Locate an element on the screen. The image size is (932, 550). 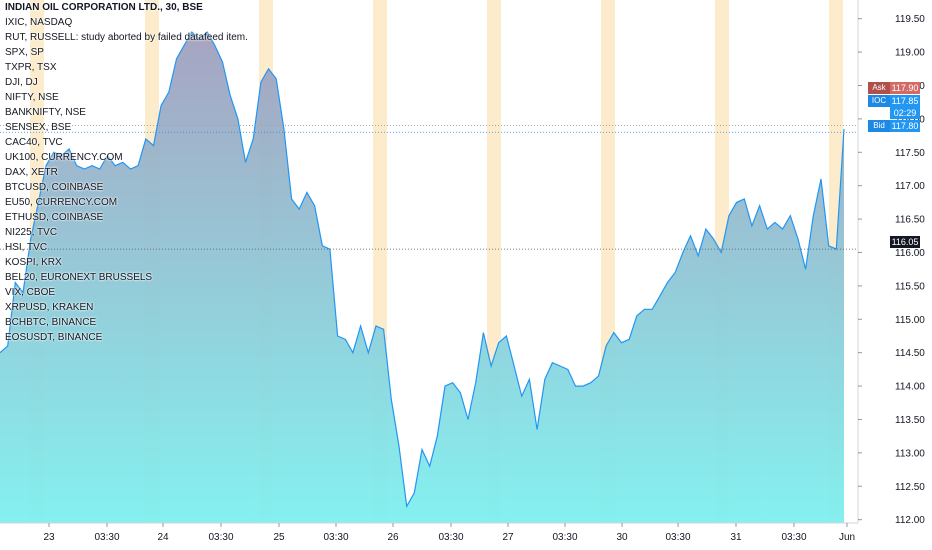
x-tick-label: 26 is located at coordinates (393, 537).